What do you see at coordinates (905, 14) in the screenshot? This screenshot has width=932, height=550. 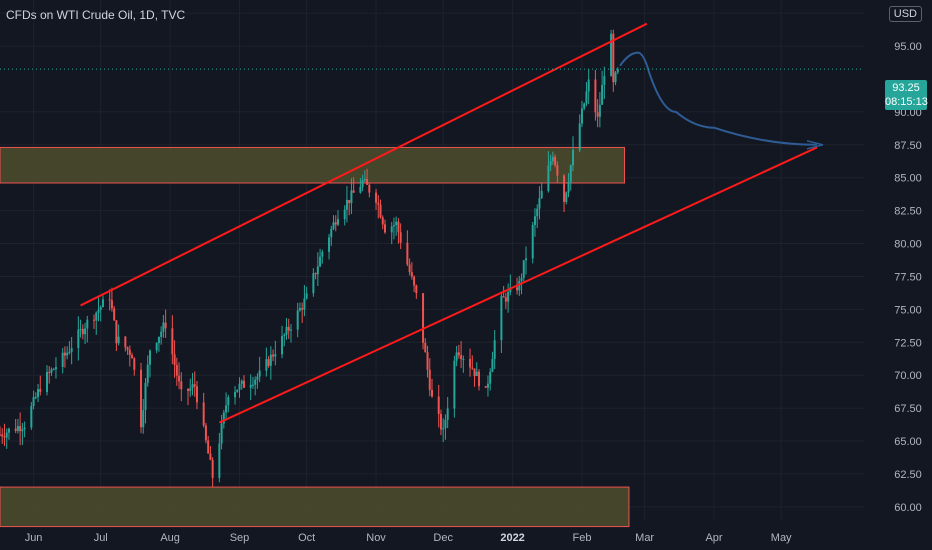 I see `currency-selector: USD` at bounding box center [905, 14].